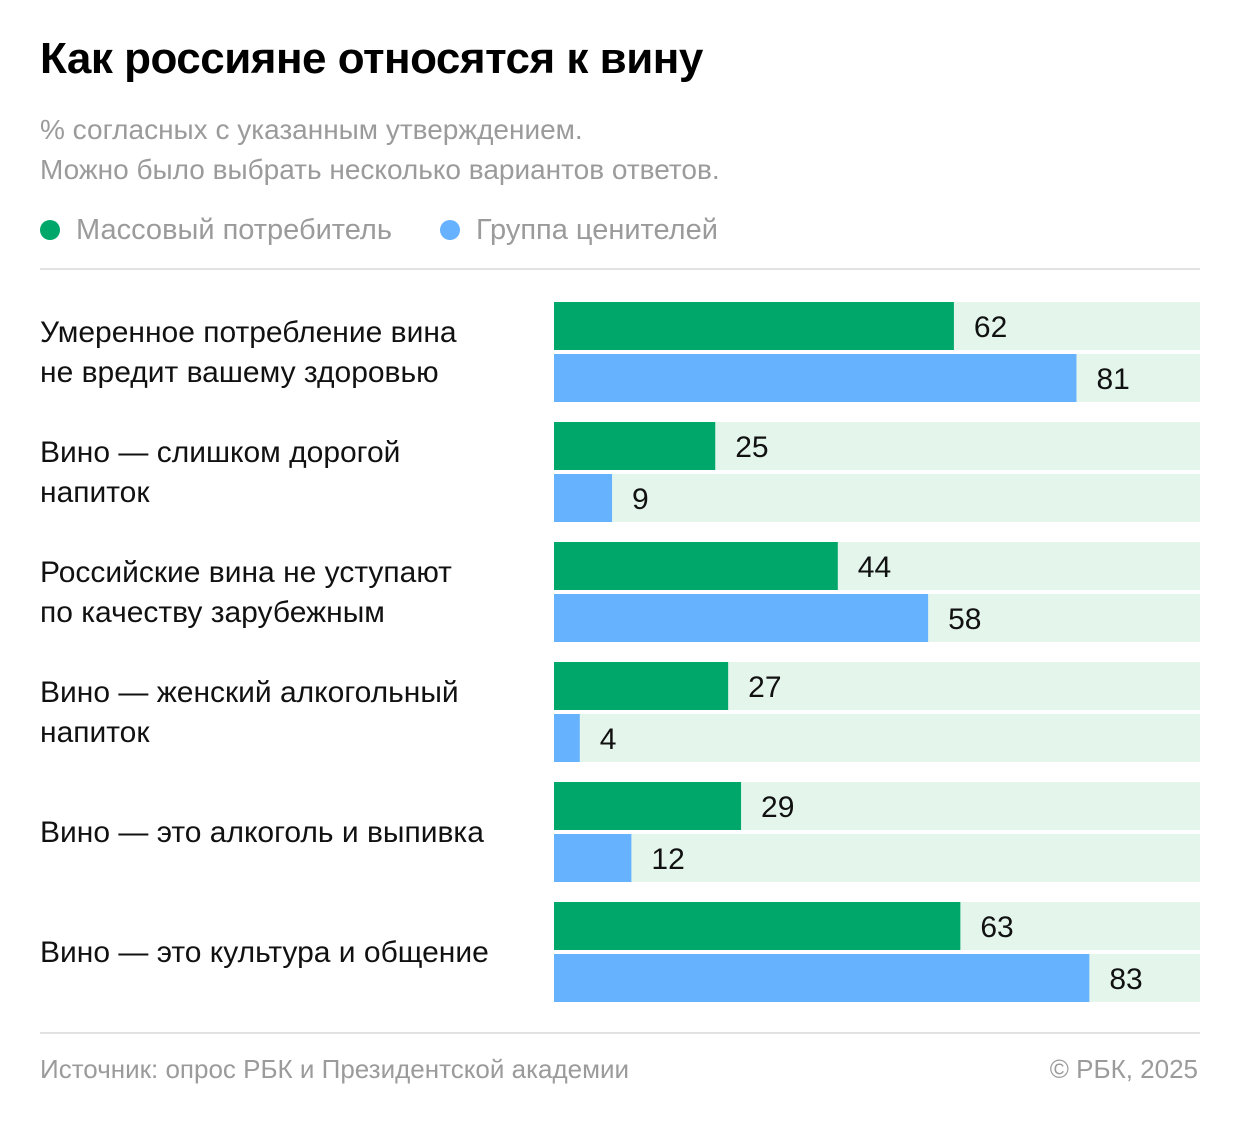 The image size is (1240, 1122). What do you see at coordinates (620, 269) in the screenshot?
I see `top-divider` at bounding box center [620, 269].